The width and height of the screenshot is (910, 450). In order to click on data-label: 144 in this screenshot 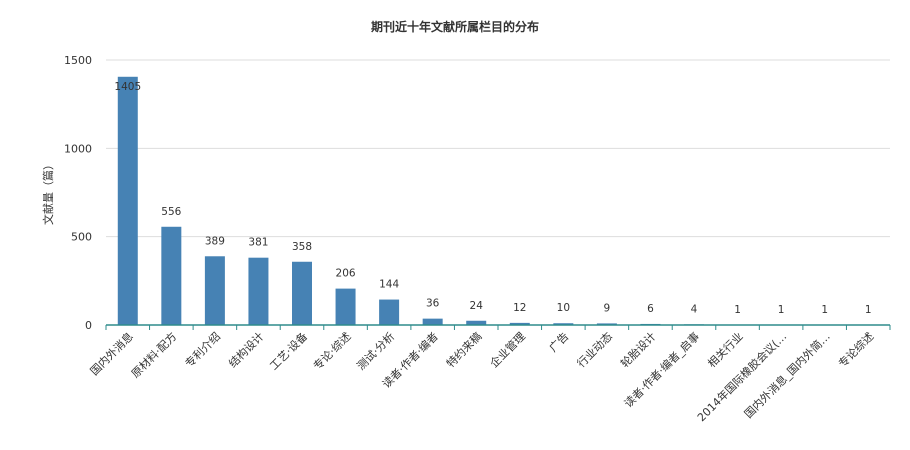, I will do `click(389, 285)`.